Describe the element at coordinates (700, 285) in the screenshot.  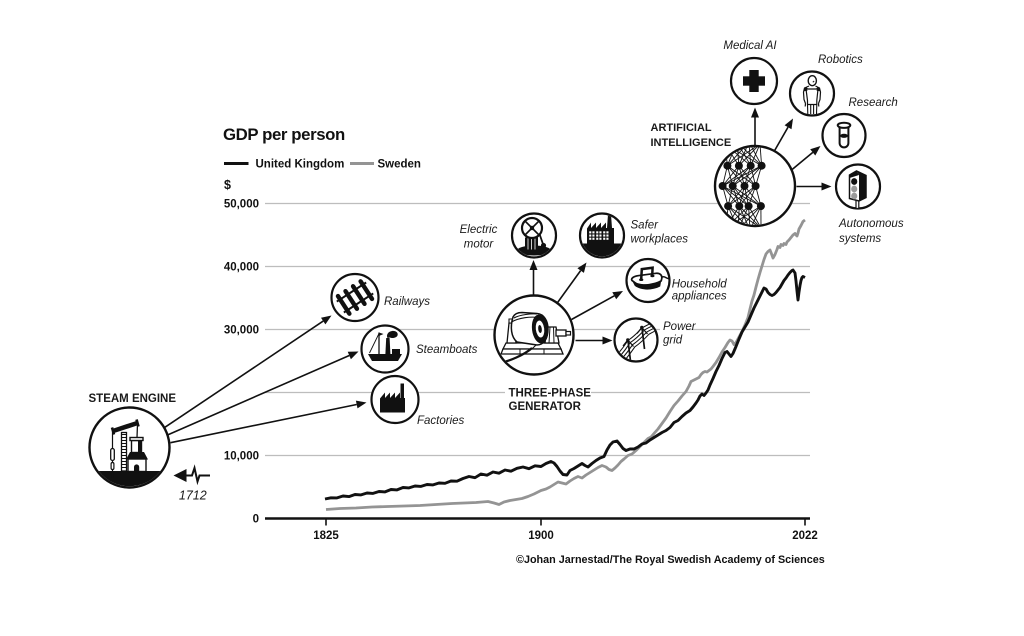
I see `svg-text: Household` at that location.